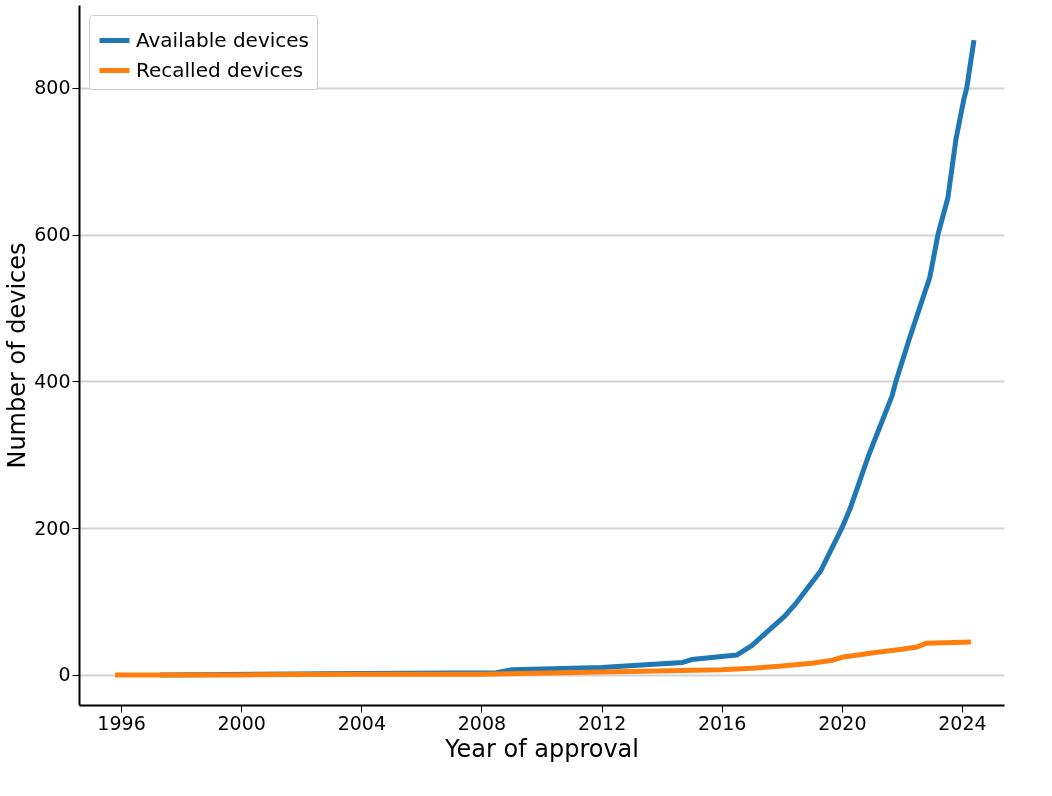 This screenshot has height=796, width=1052. I want to click on x-tick-label: 2016, so click(722, 722).